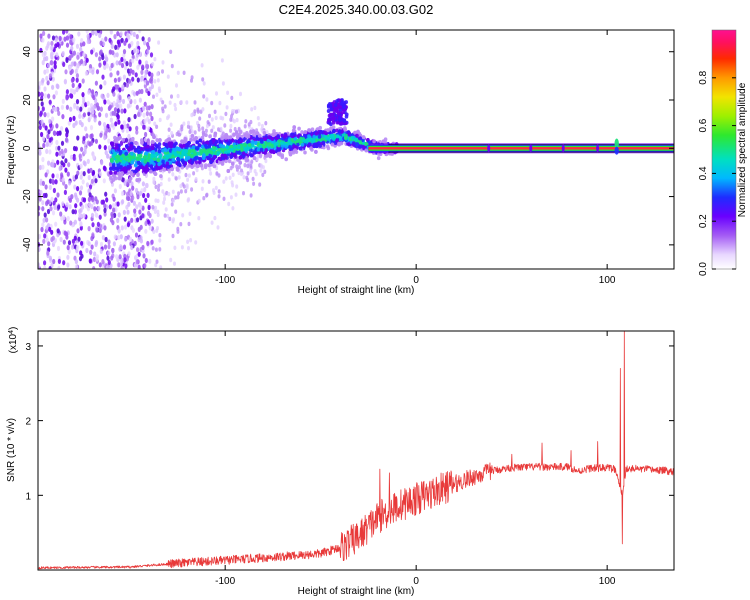 The height and width of the screenshot is (600, 750). What do you see at coordinates (724, 149) in the screenshot?
I see `colorbar-frame` at bounding box center [724, 149].